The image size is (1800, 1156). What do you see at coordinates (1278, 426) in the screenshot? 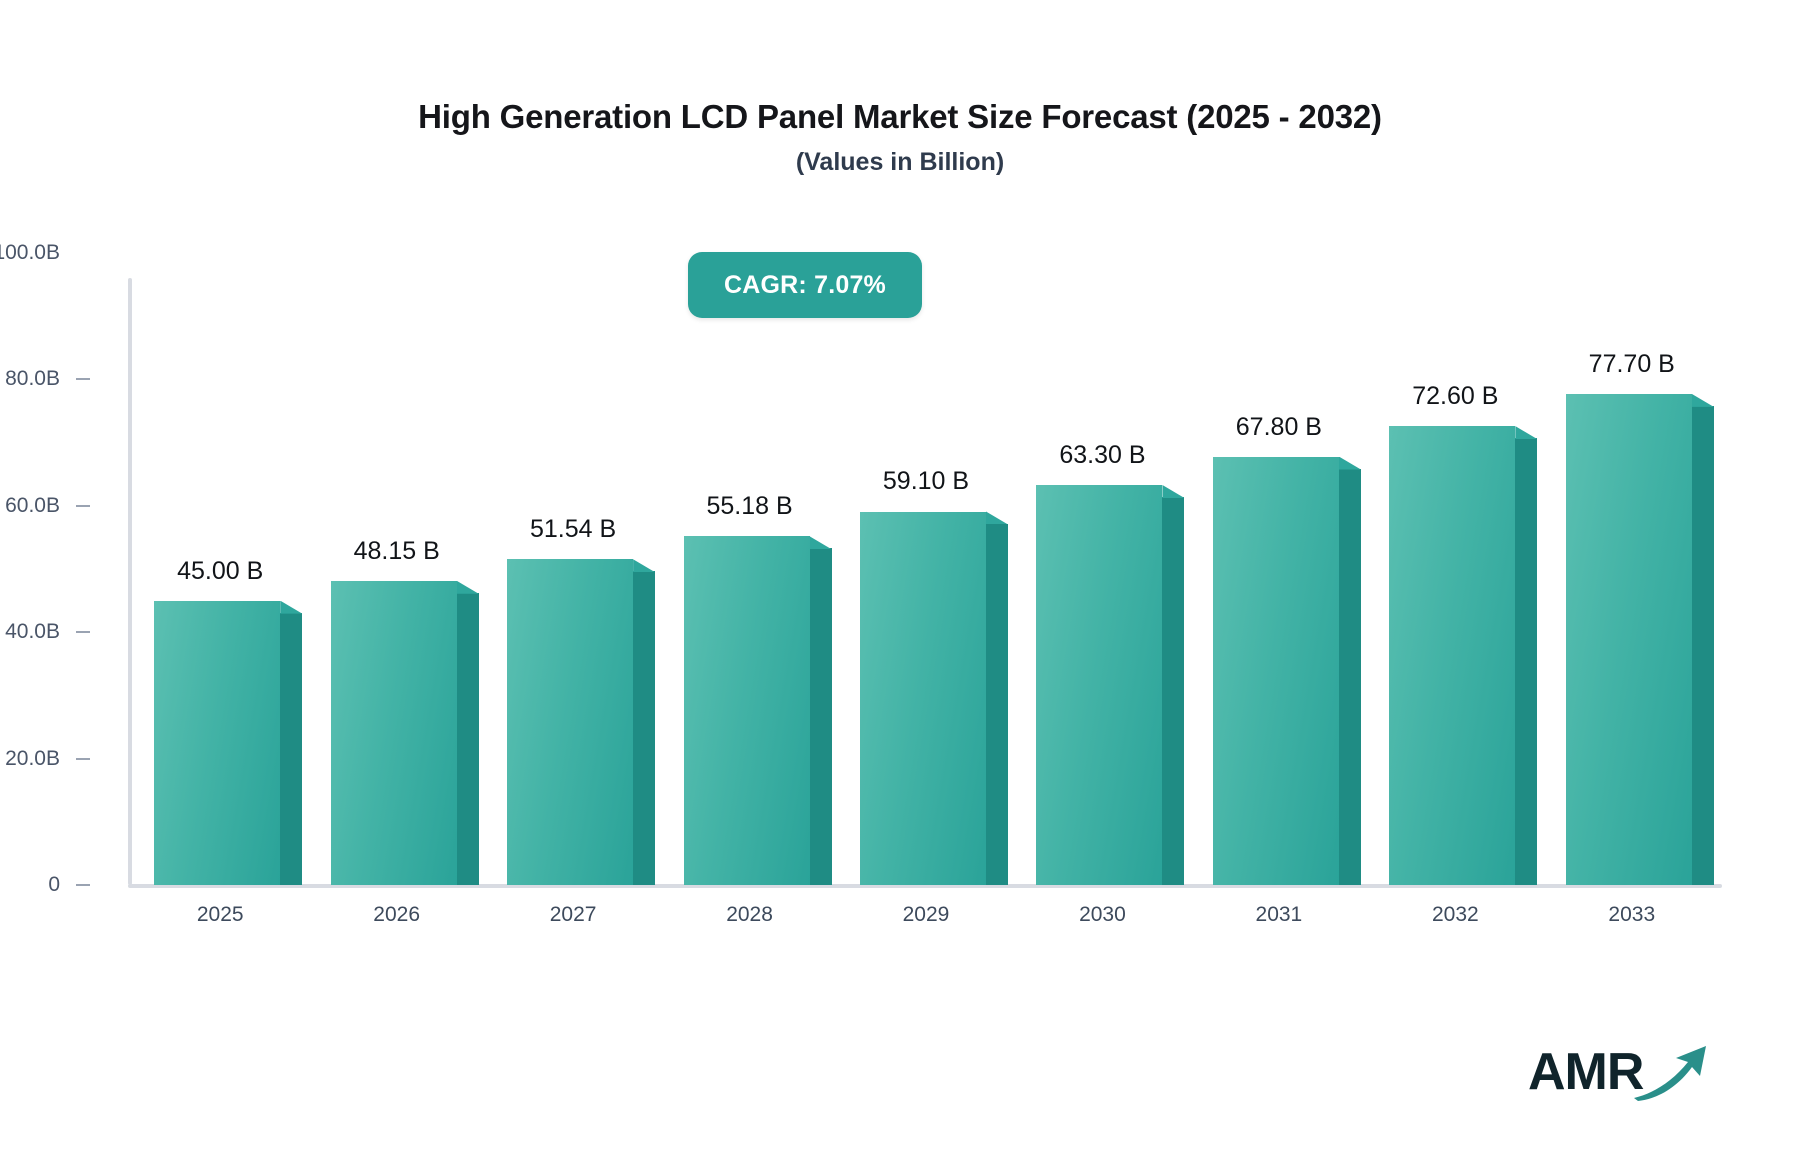
I see `bar-value-label: 67.80 B` at bounding box center [1278, 426].